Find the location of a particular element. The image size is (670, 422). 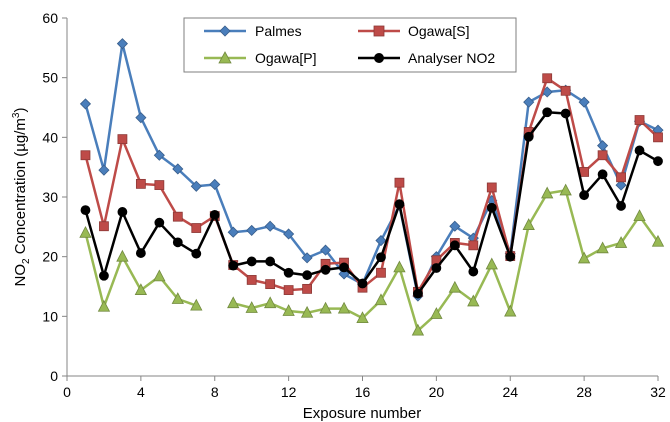

legend-item-analyser-no2: Analyser NO2 is located at coordinates (426, 58).